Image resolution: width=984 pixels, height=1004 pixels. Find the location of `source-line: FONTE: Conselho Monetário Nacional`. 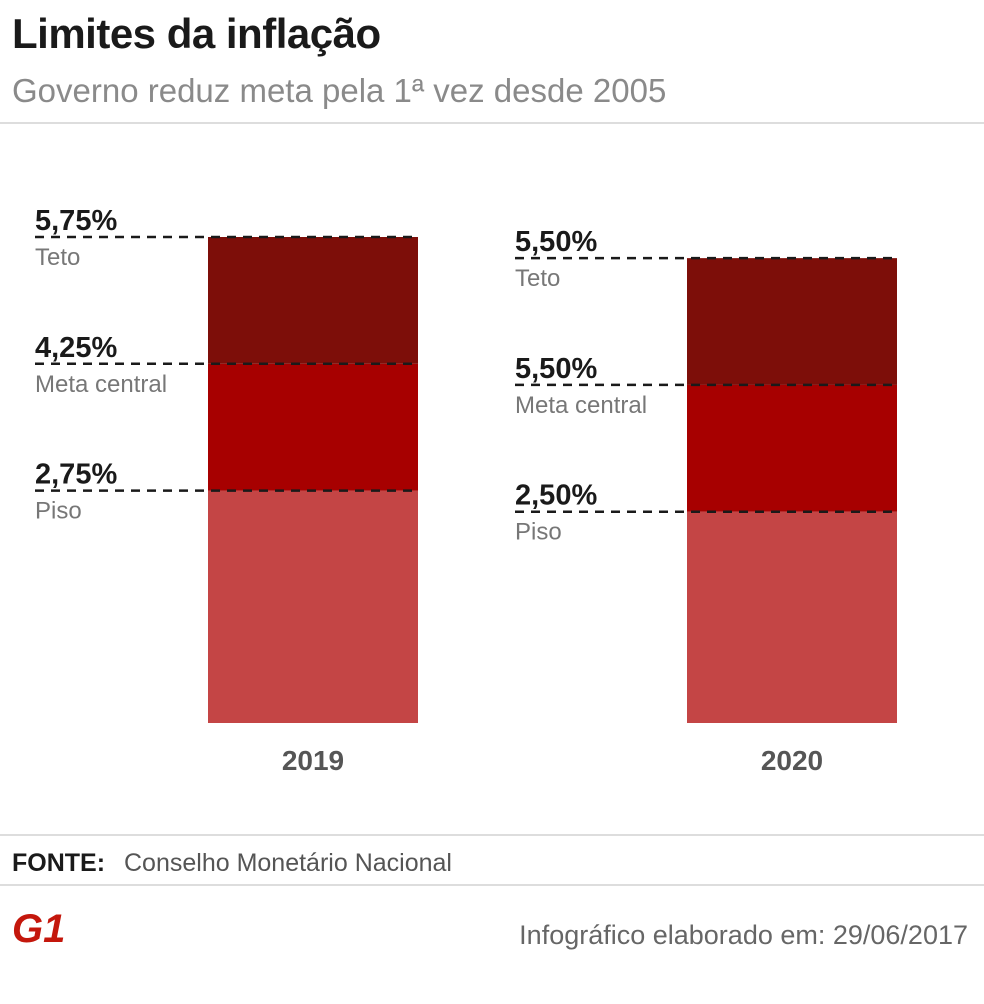

source-line: FONTE: Conselho Monetário Nacional is located at coordinates (232, 863).